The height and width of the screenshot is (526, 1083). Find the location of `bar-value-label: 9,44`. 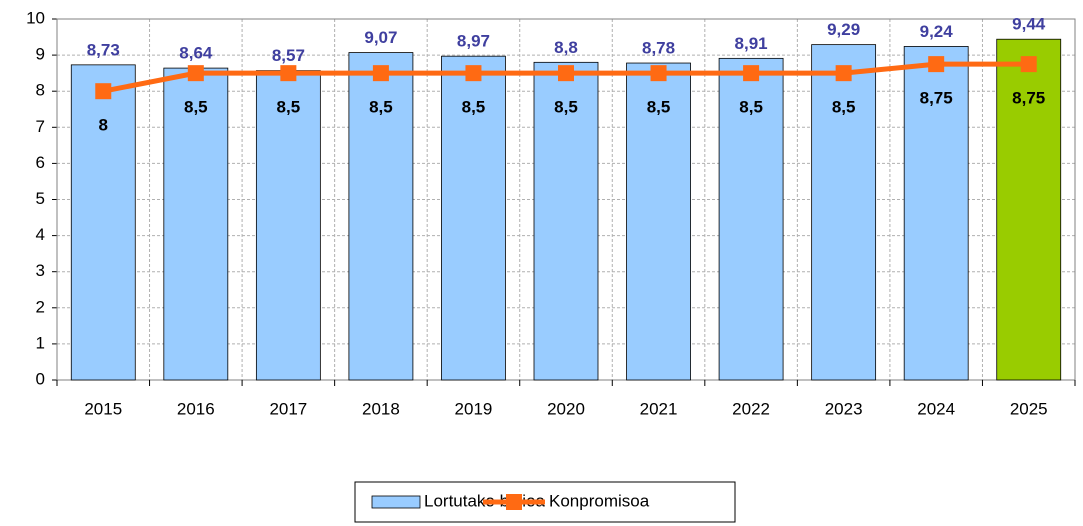

bar-value-label: 9,44 is located at coordinates (1029, 24).